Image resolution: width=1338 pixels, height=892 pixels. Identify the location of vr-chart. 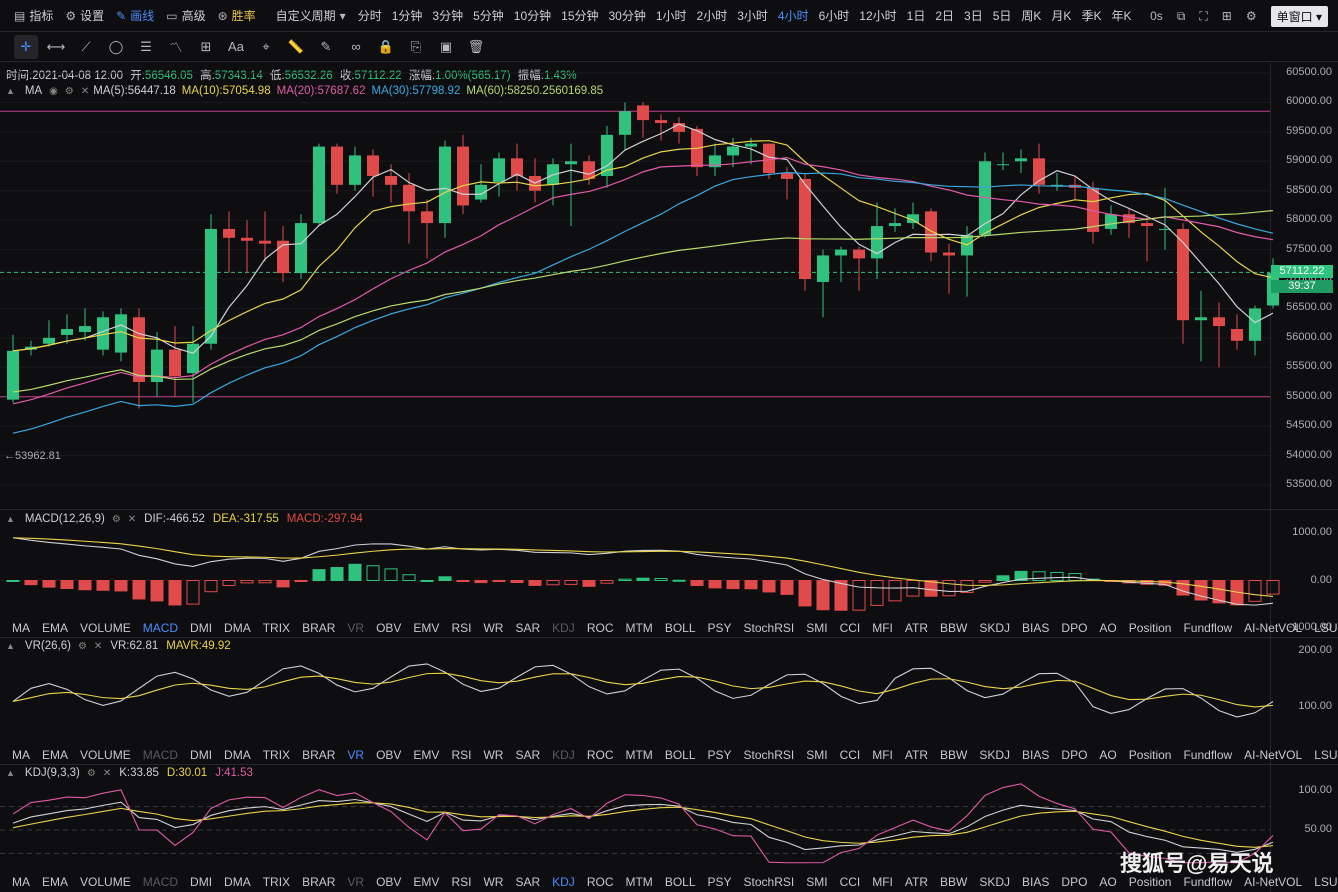
(669, 692).